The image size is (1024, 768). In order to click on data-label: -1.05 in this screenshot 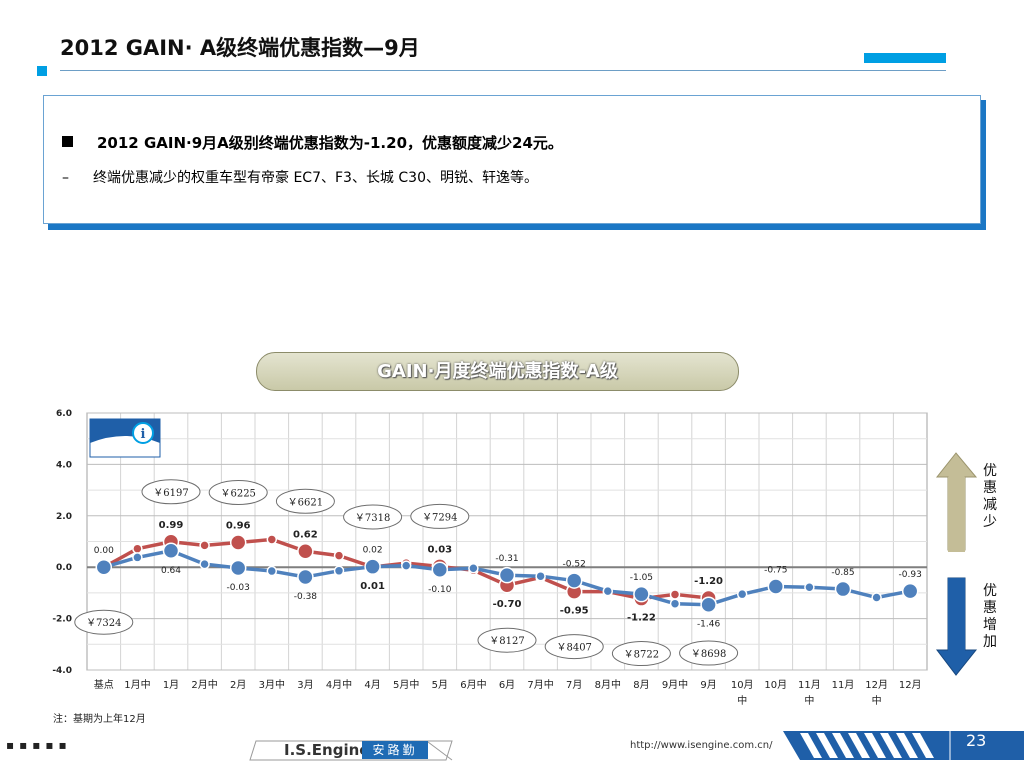, I will do `click(641, 578)`.